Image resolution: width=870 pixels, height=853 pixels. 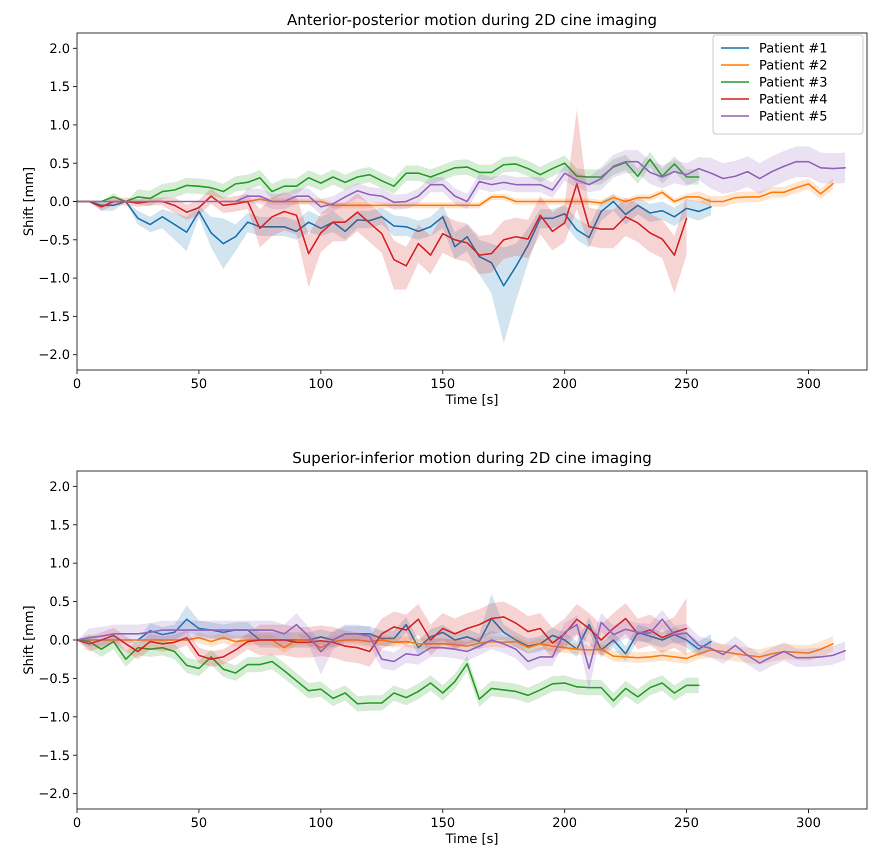 What do you see at coordinates (472, 458) in the screenshot?
I see `chart-title: Superior-inferior motion during 2D cine imaging` at bounding box center [472, 458].